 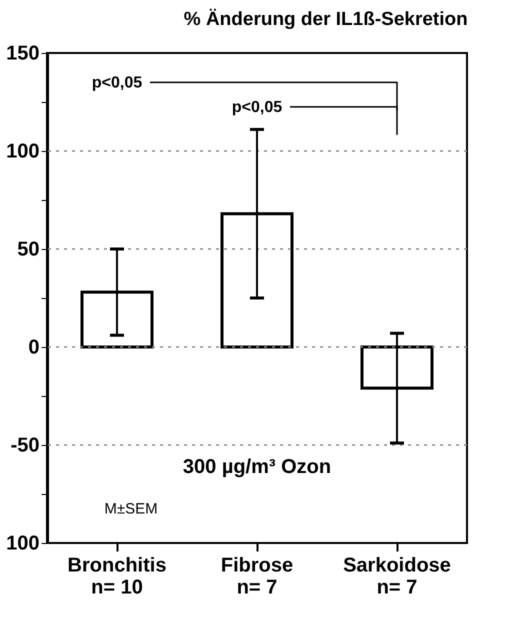 What do you see at coordinates (117, 576) in the screenshot?
I see `x-tick-label: Bronchitis n= 10` at bounding box center [117, 576].